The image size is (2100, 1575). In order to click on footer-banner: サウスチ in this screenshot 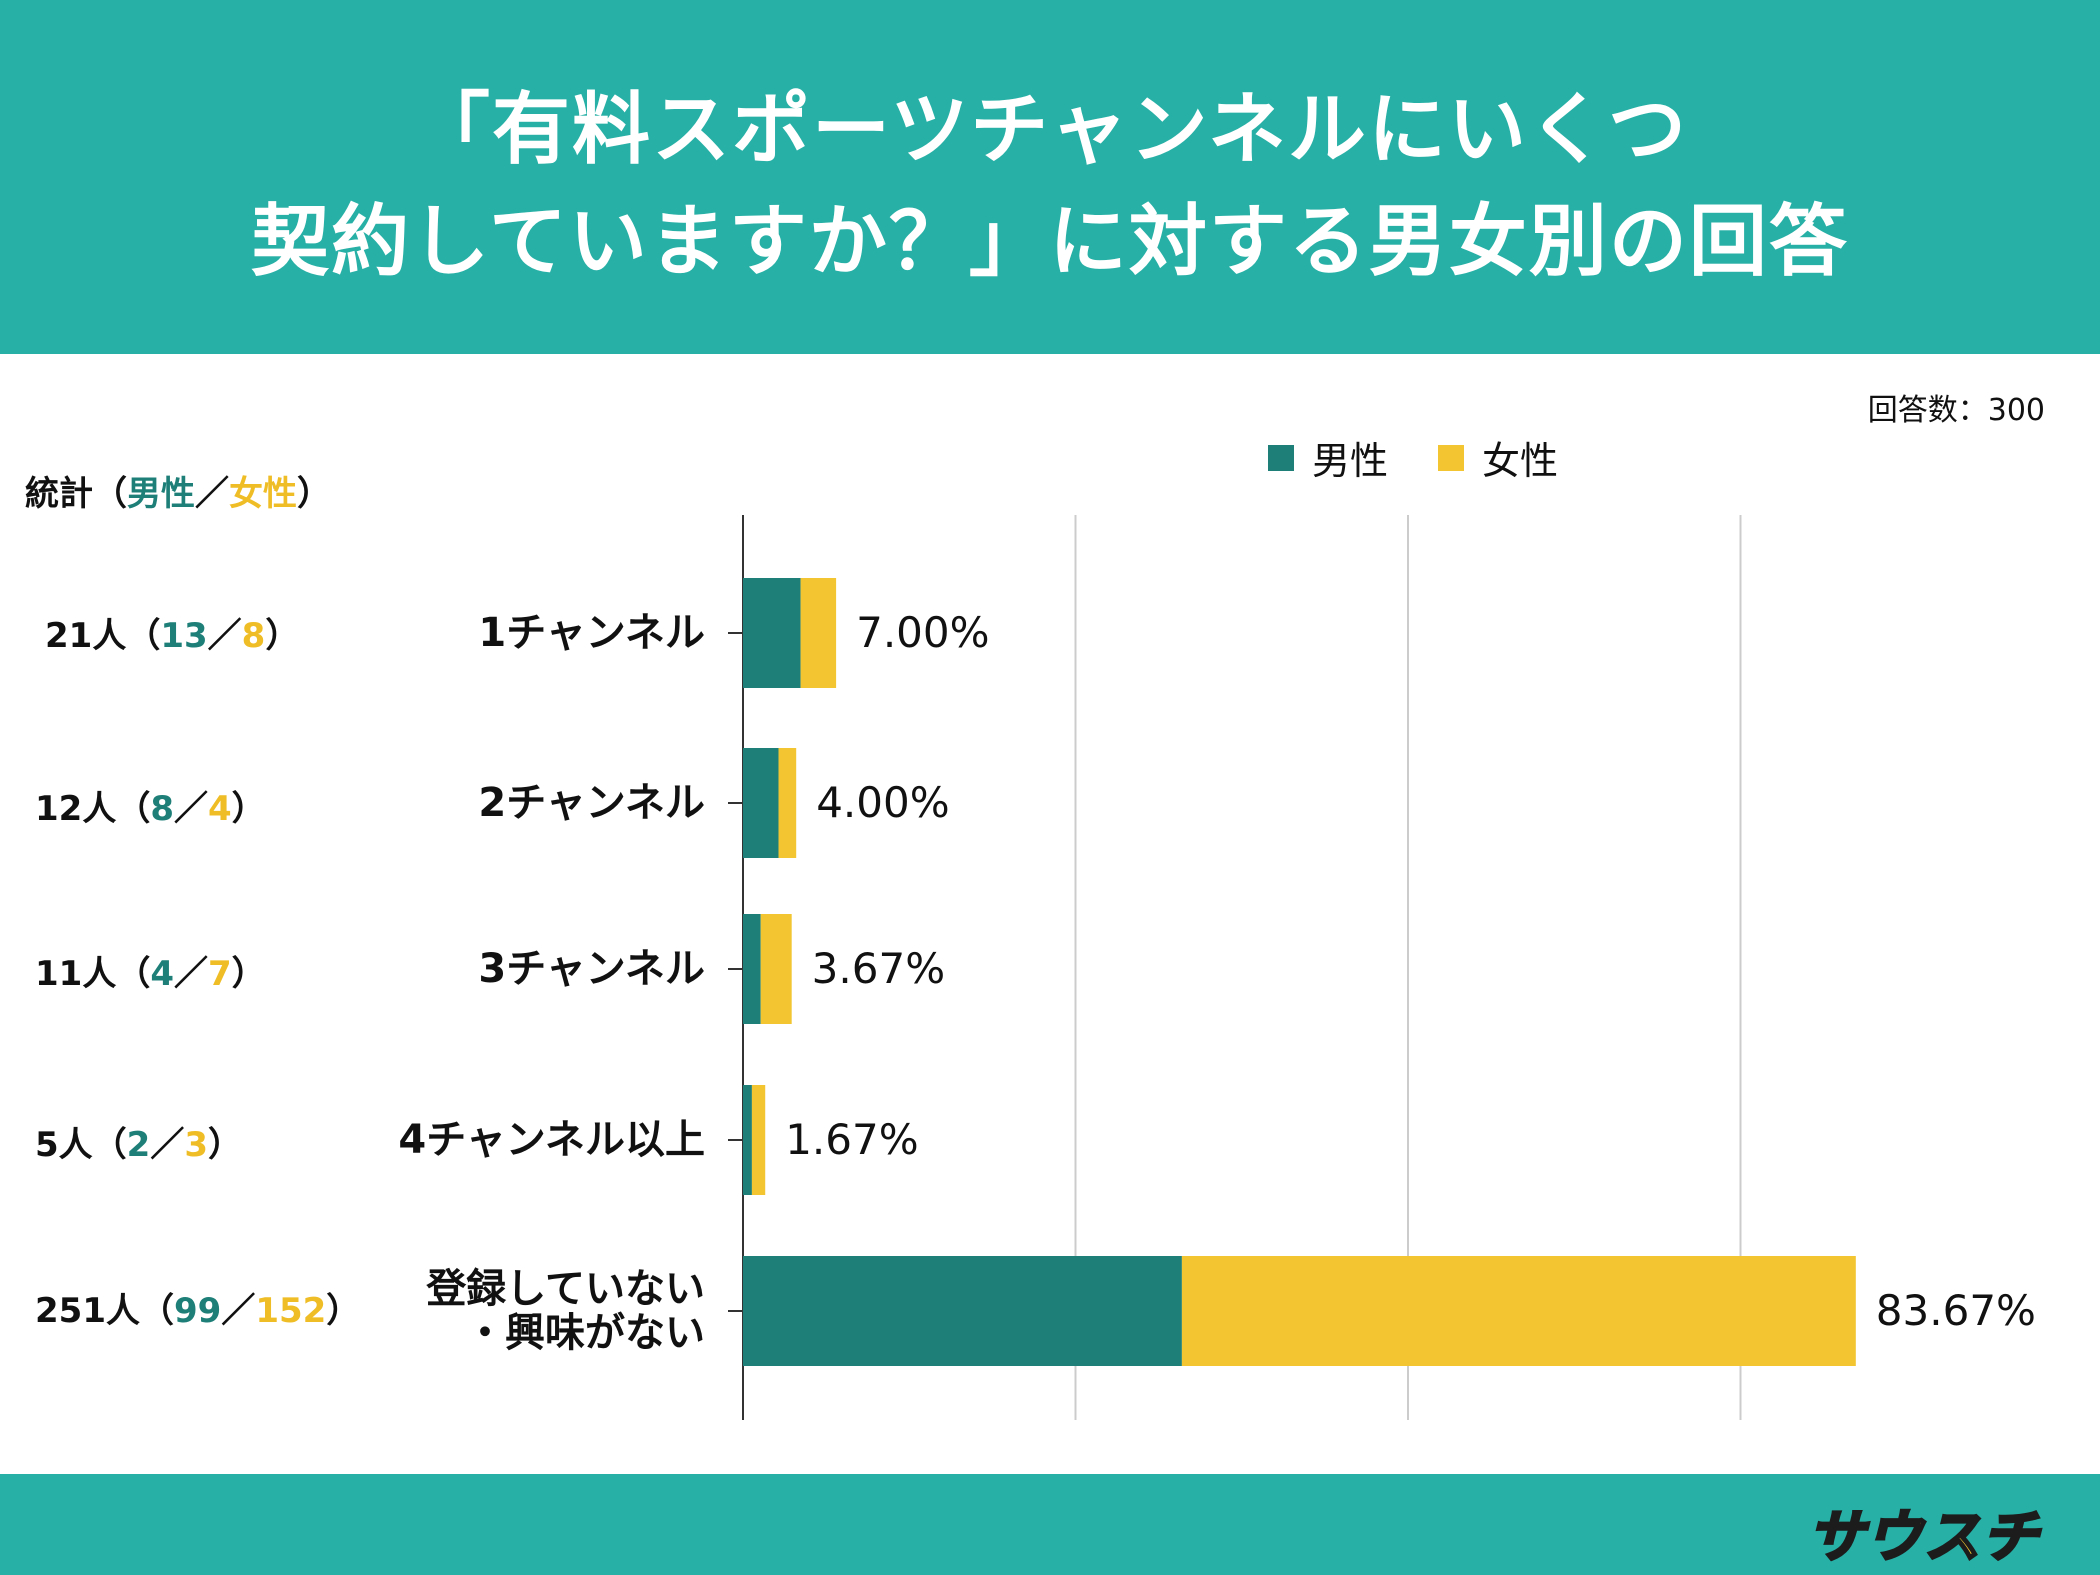, I will do `click(1050, 1524)`.